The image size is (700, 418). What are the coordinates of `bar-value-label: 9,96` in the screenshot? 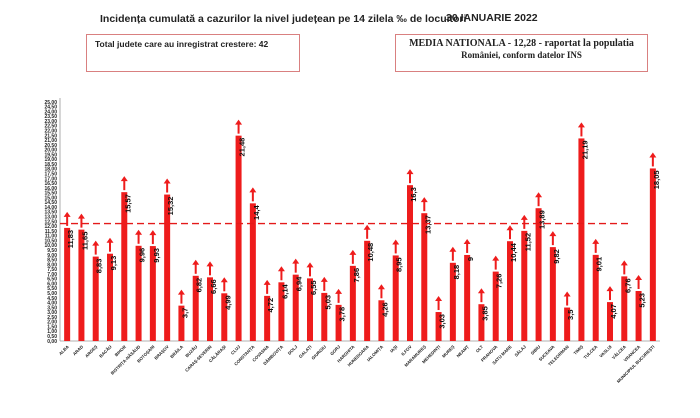 It's located at (142, 255).